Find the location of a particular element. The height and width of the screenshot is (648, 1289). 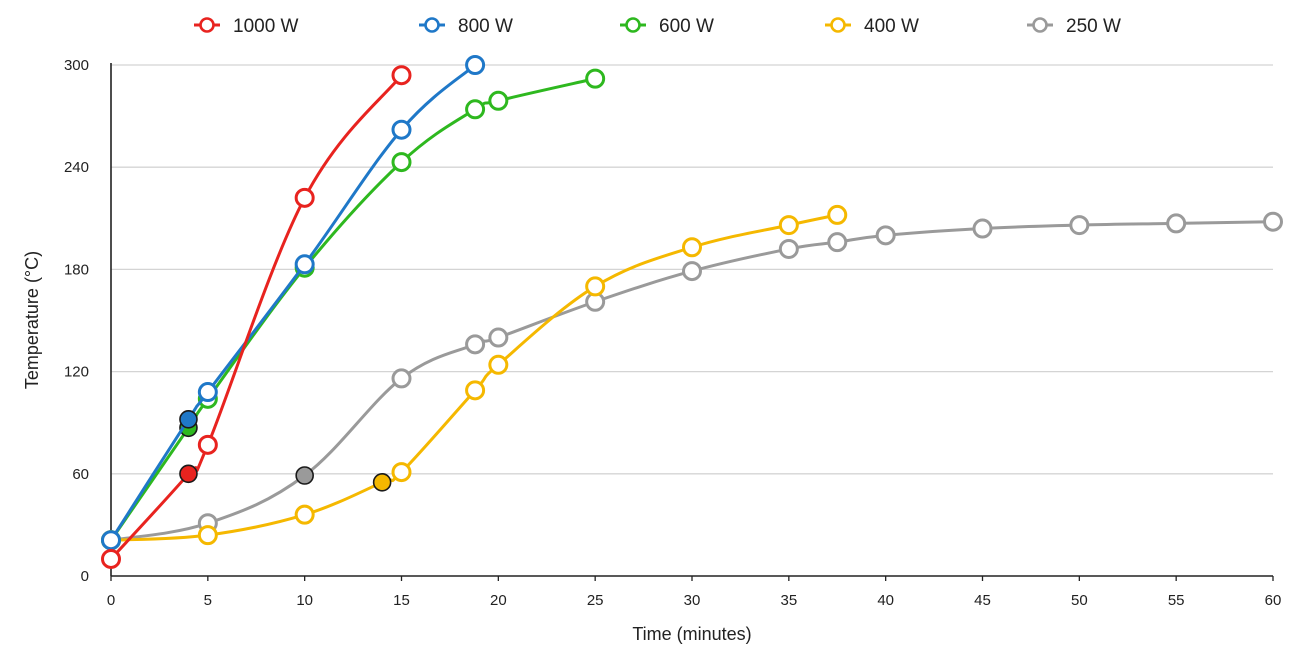

x-tick-label: 30 is located at coordinates (692, 600).